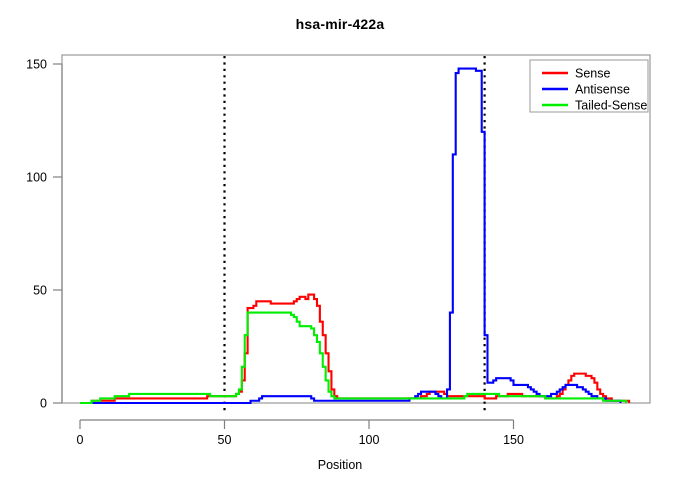 This screenshot has height=490, width=680. I want to click on y-axis-tick-label: 0, so click(43, 404).